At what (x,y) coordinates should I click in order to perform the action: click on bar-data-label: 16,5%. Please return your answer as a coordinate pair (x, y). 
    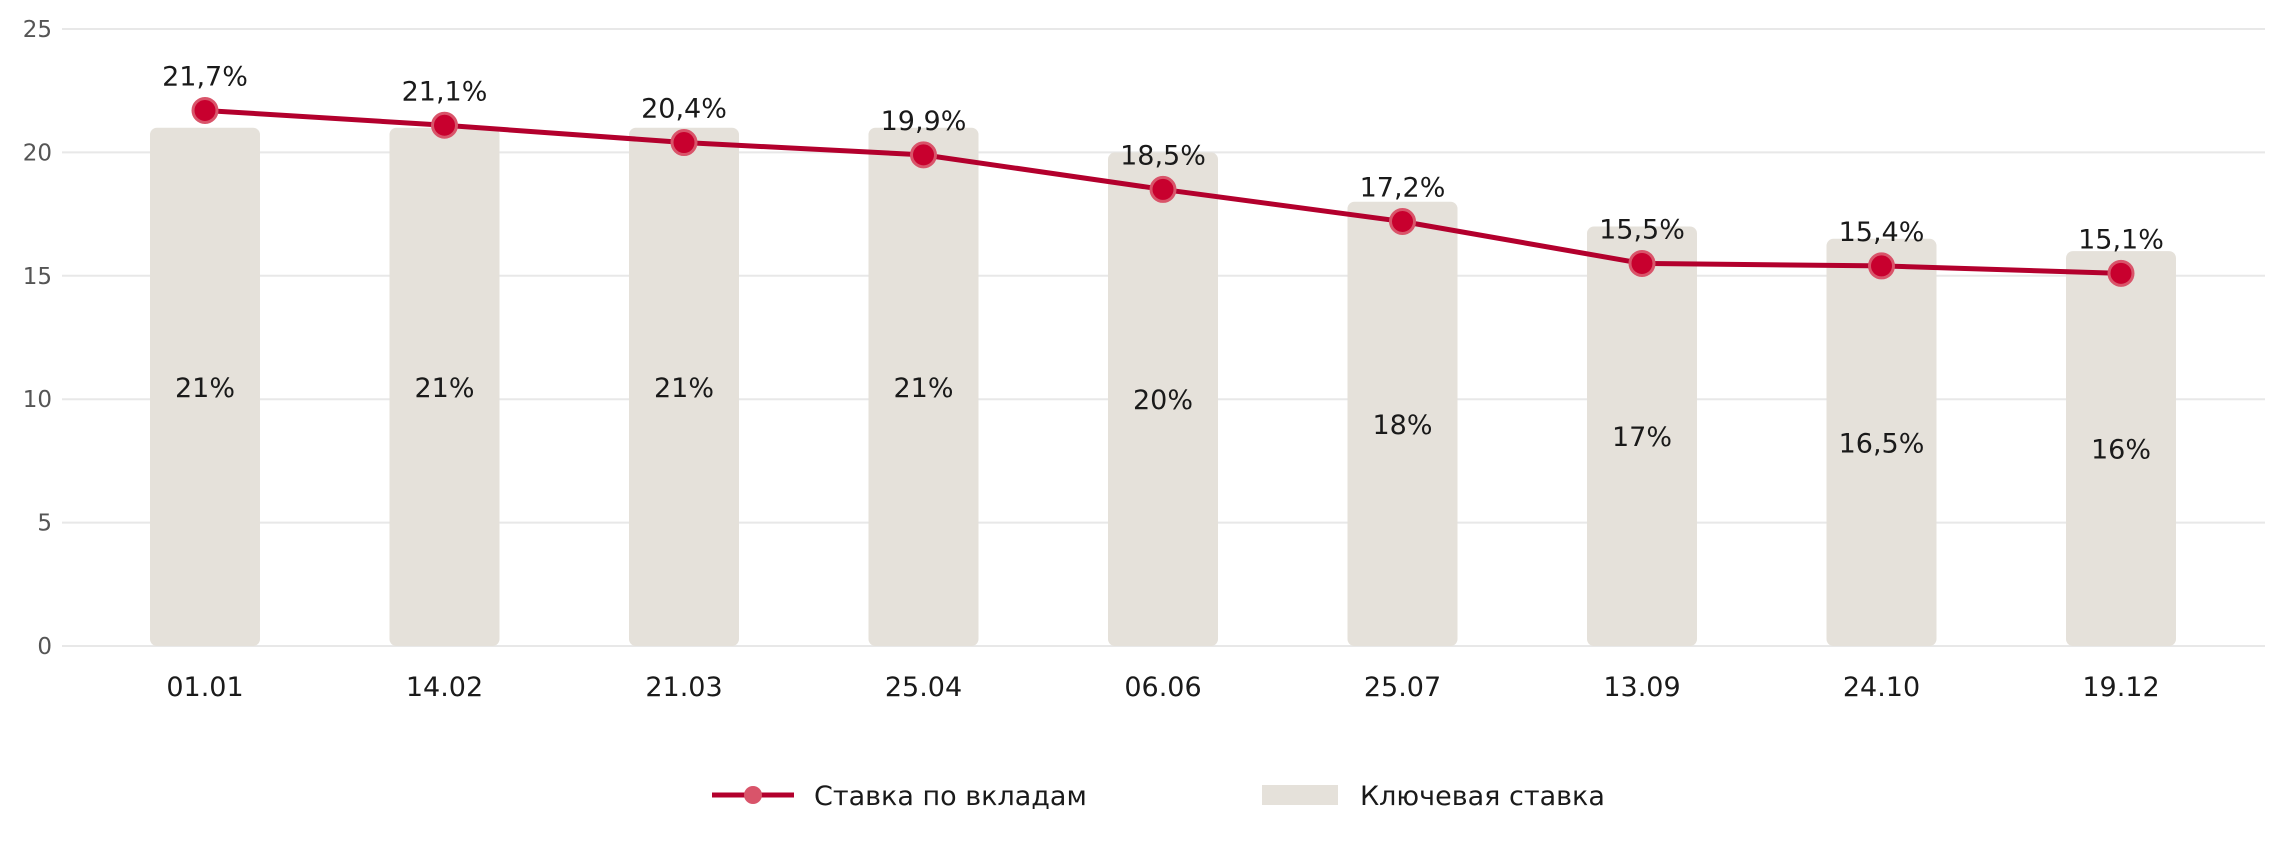
    Looking at the image, I should click on (1882, 443).